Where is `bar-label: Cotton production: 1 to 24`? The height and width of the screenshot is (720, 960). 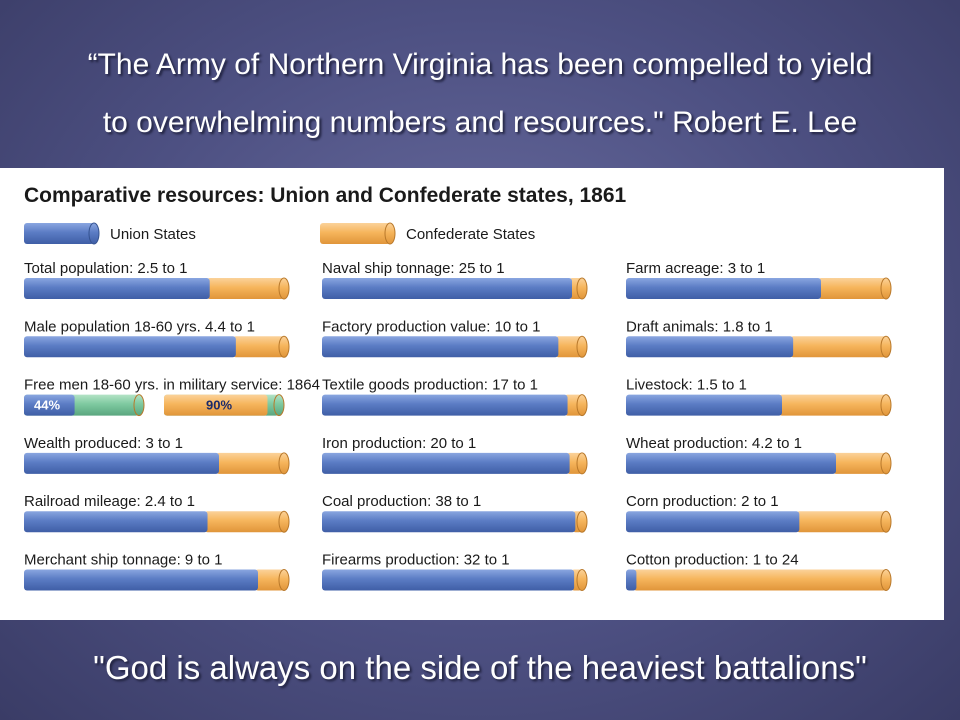 bar-label: Cotton production: 1 to 24 is located at coordinates (712, 560).